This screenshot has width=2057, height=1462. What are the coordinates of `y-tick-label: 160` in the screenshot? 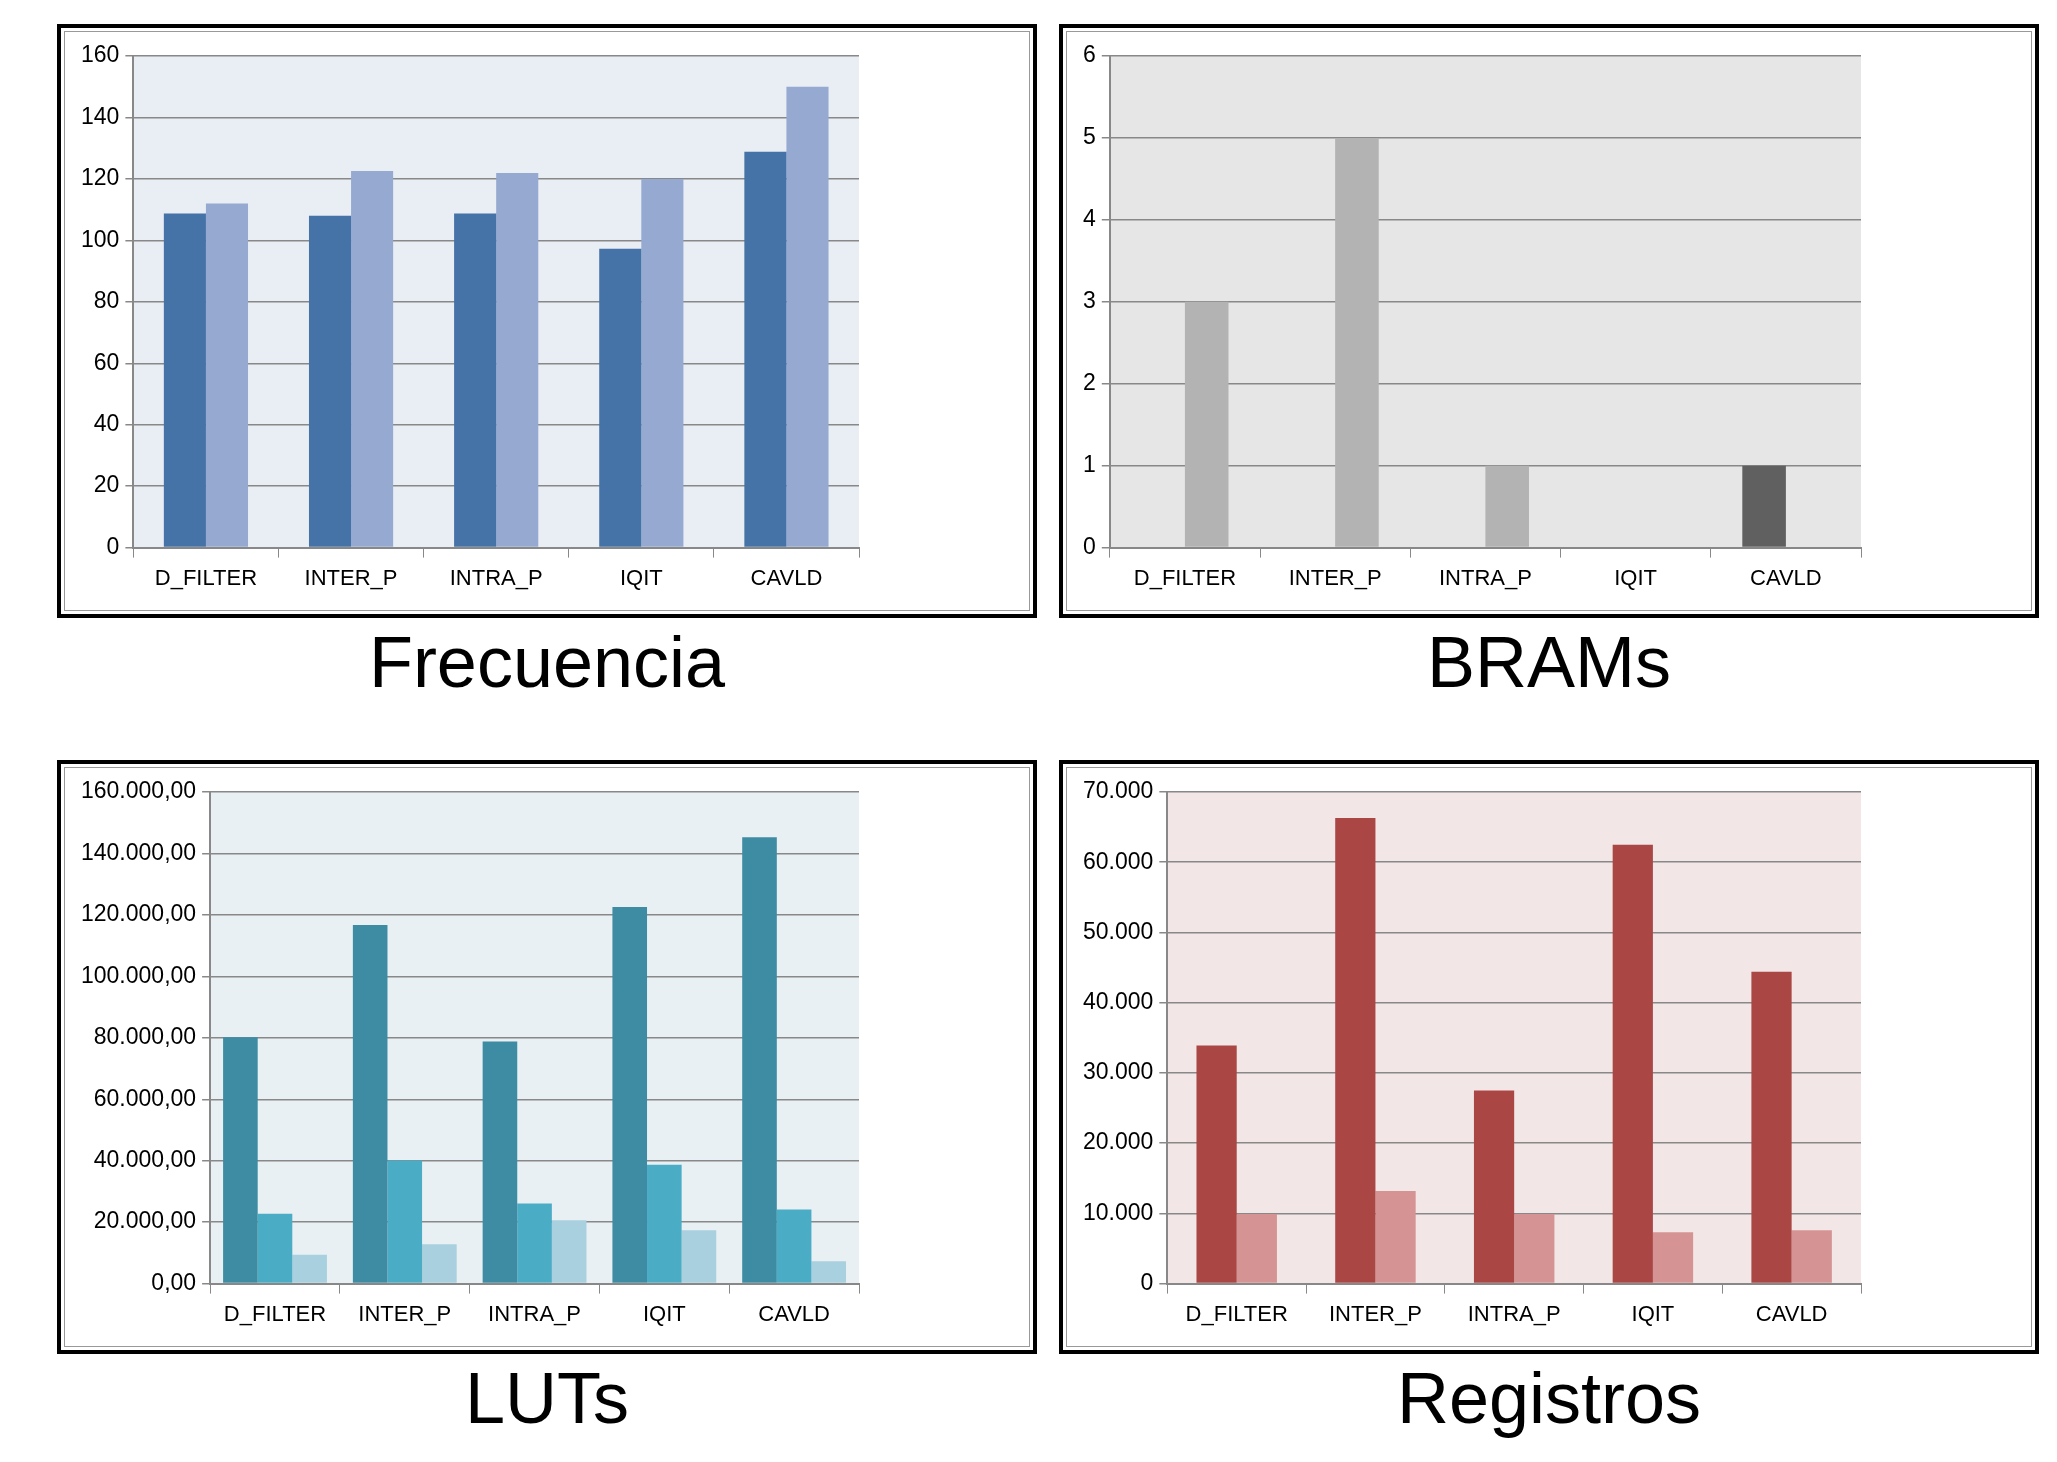 It's located at (100, 54).